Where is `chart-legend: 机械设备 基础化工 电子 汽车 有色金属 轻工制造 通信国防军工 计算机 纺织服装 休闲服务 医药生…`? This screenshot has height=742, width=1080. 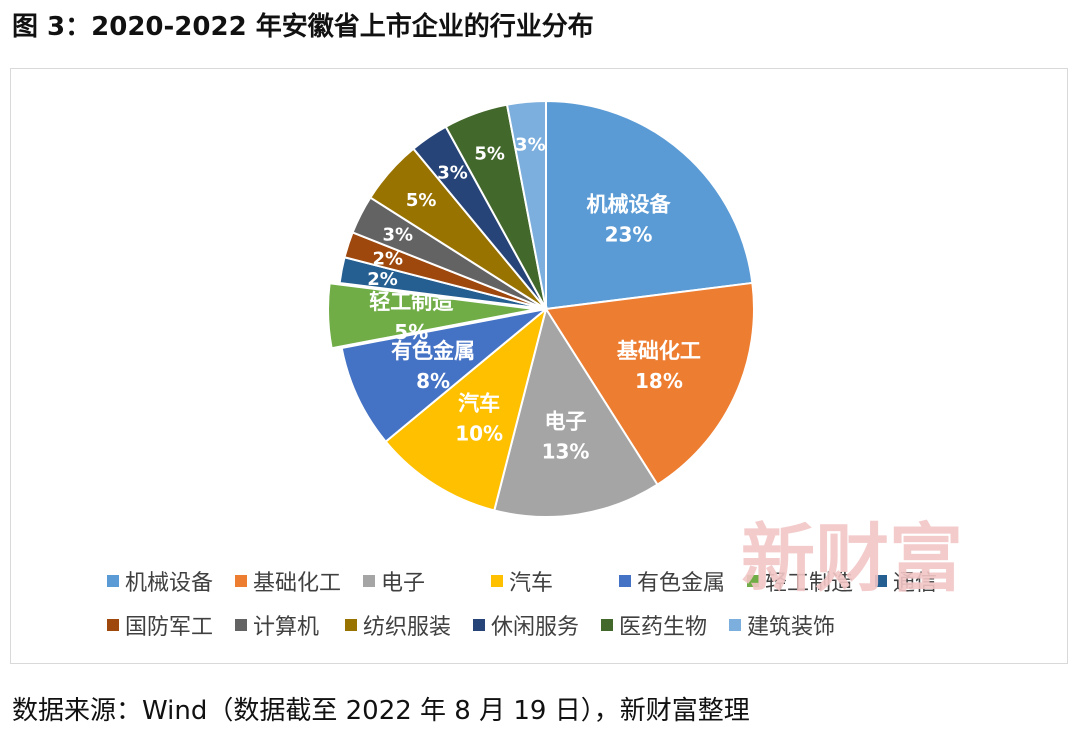 chart-legend: 机械设备 基础化工 电子 汽车 有色金属 轻工制造 通信国防军工 计算机 纺织服装 休闲服务 医药生… is located at coordinates (557, 603).